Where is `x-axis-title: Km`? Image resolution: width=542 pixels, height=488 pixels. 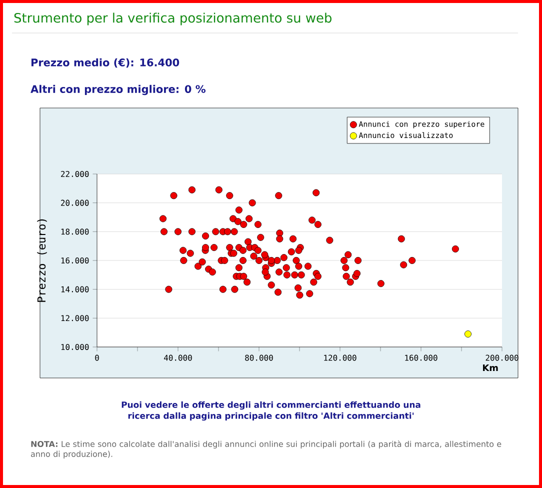
x-axis-title: Km is located at coordinates (490, 368).